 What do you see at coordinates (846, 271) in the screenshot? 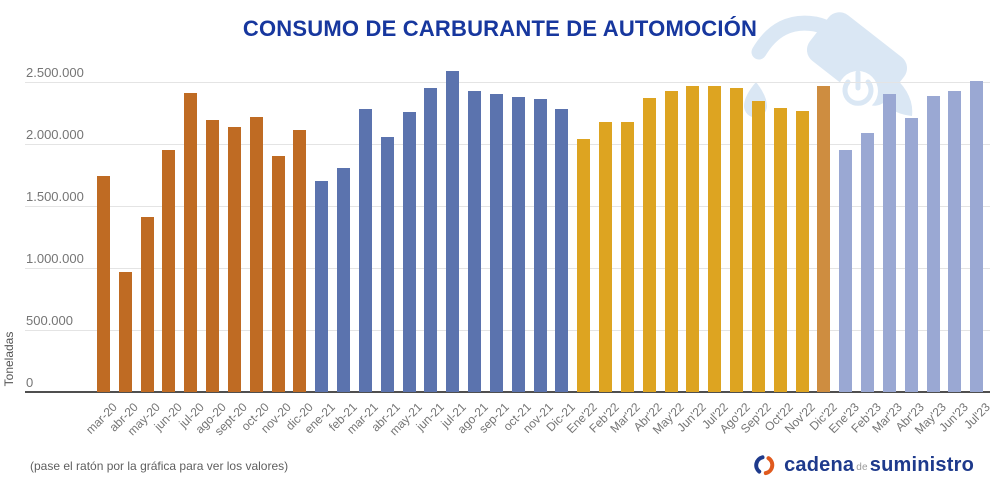
I see `bar-Ene'23` at bounding box center [846, 271].